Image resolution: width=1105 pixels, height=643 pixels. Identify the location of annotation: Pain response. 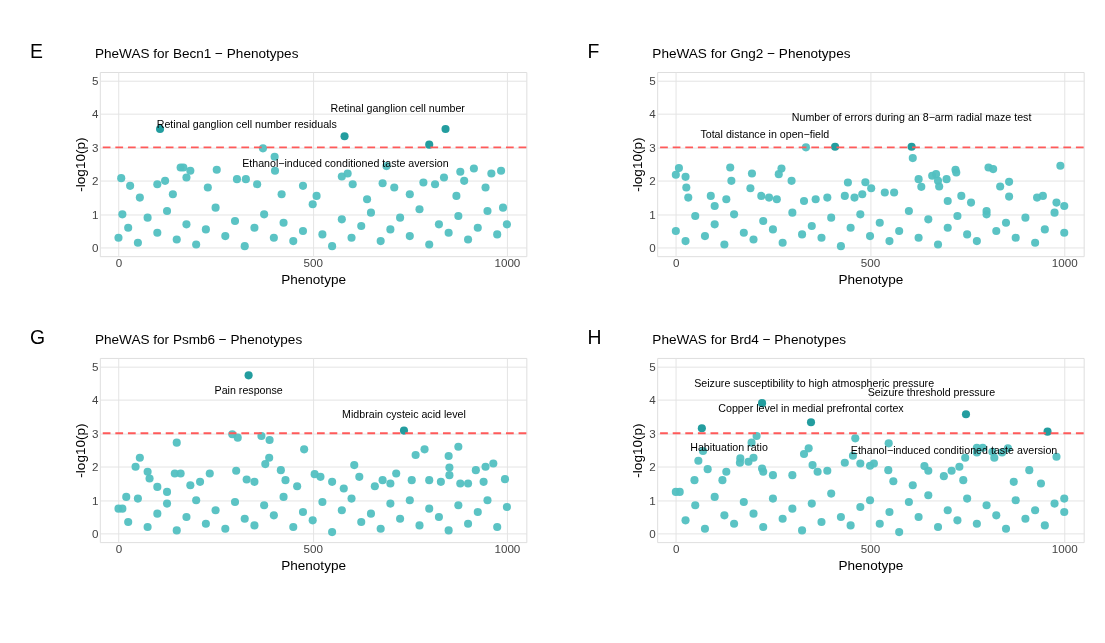
(248, 389).